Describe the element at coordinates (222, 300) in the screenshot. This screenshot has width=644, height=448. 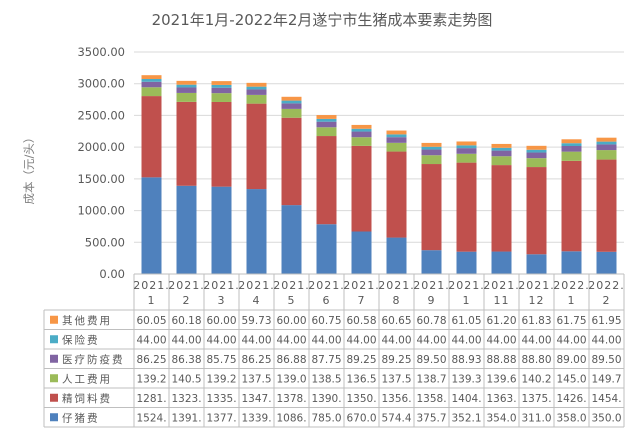
I see `x-tick-label: 3` at that location.